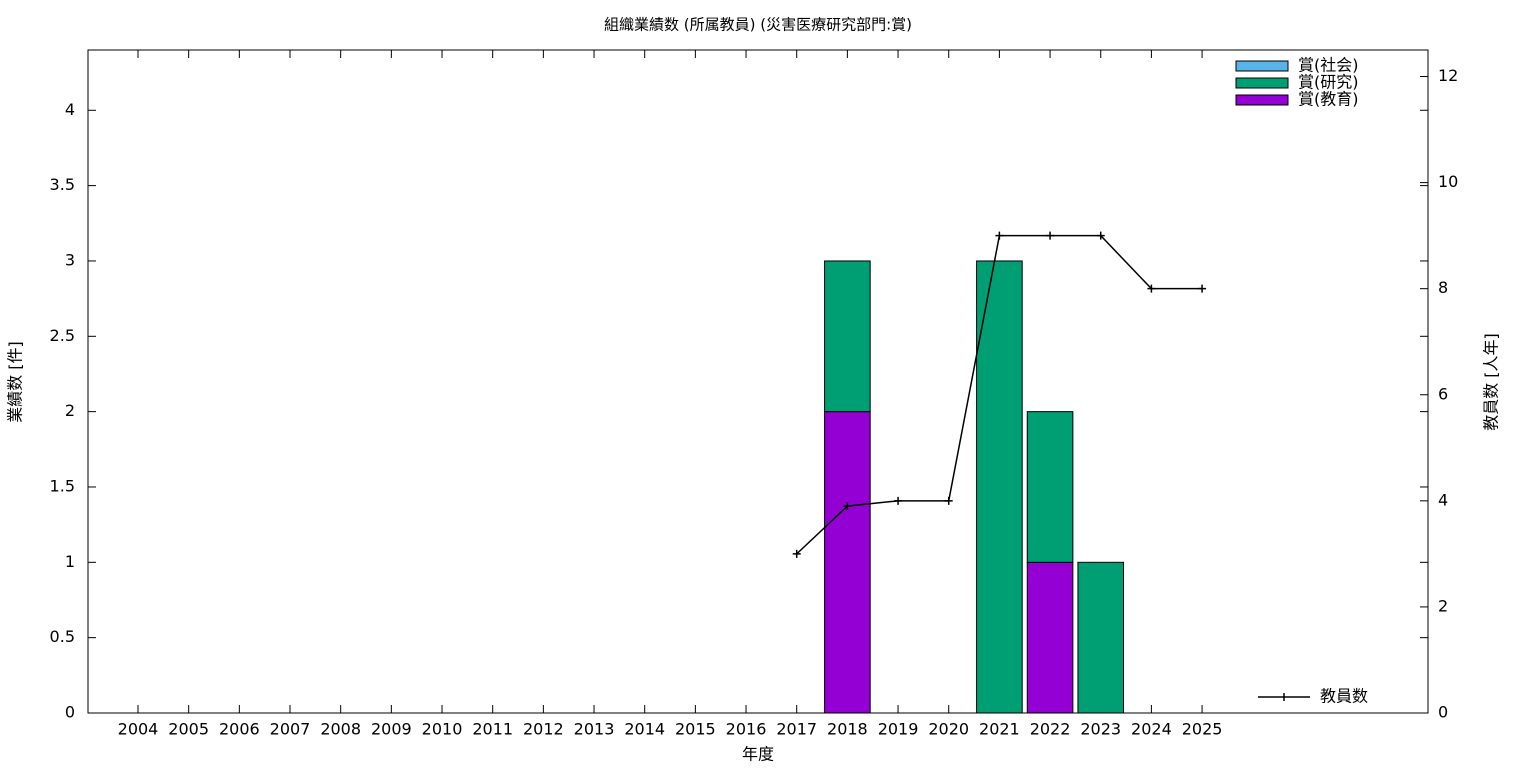  Describe the element at coordinates (239, 729) in the screenshot. I see `x-tick-label: 2006` at that location.